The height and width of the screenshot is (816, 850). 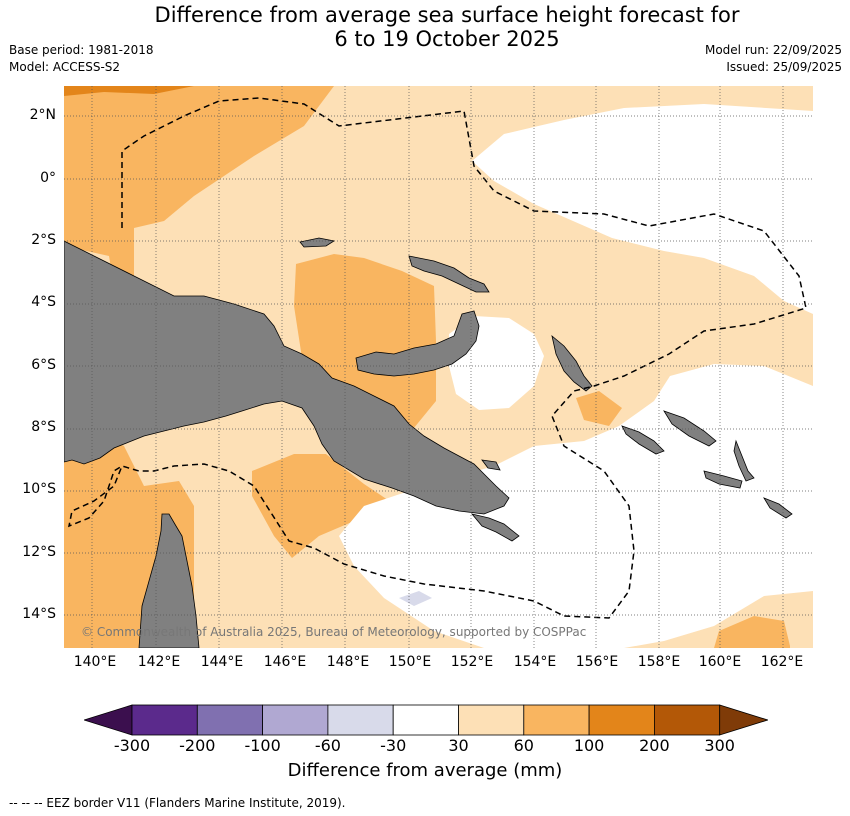 I want to click on colorbar-tick-label: -30, so click(x=393, y=745).